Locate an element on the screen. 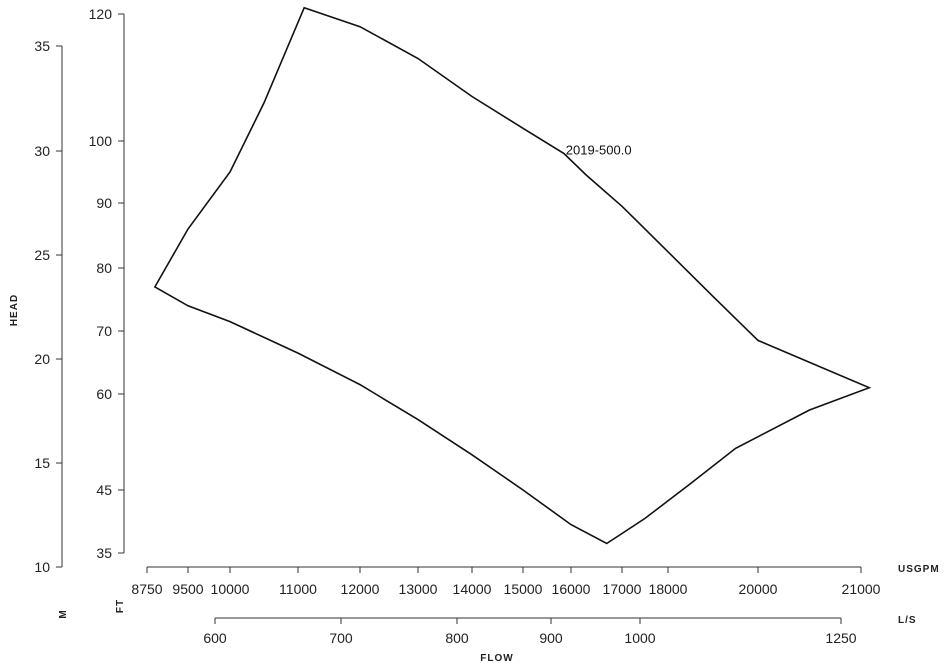 Image resolution: width=946 pixels, height=667 pixels. flow-usgpm-tick-label: 12000 is located at coordinates (360, 589).